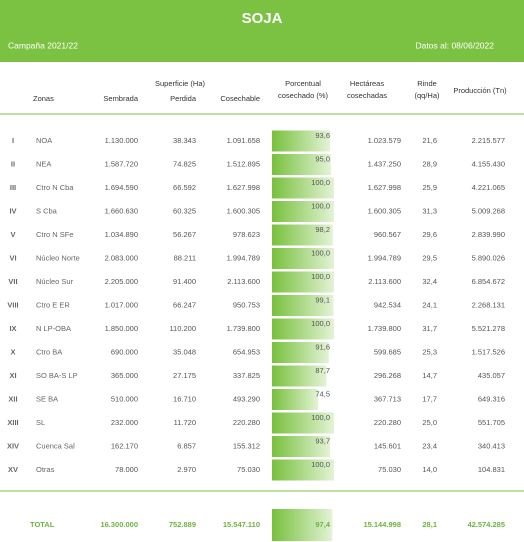 The image size is (524, 542). What do you see at coordinates (491, 398) in the screenshot?
I see `produccion: 649.316` at bounding box center [491, 398].